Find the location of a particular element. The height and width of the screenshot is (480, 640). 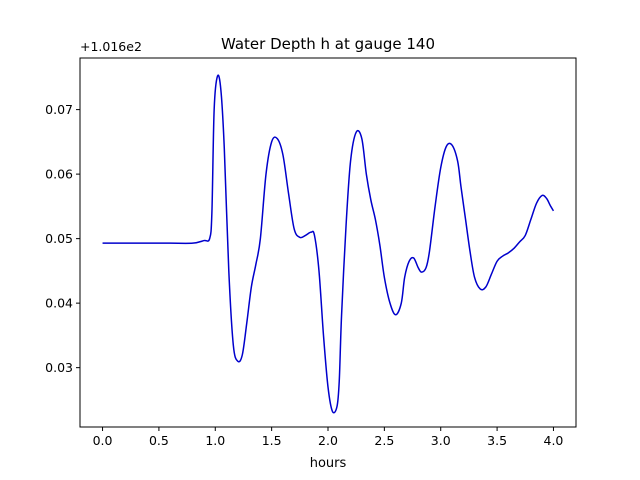

x-tick-label: 3.5 is located at coordinates (497, 440).